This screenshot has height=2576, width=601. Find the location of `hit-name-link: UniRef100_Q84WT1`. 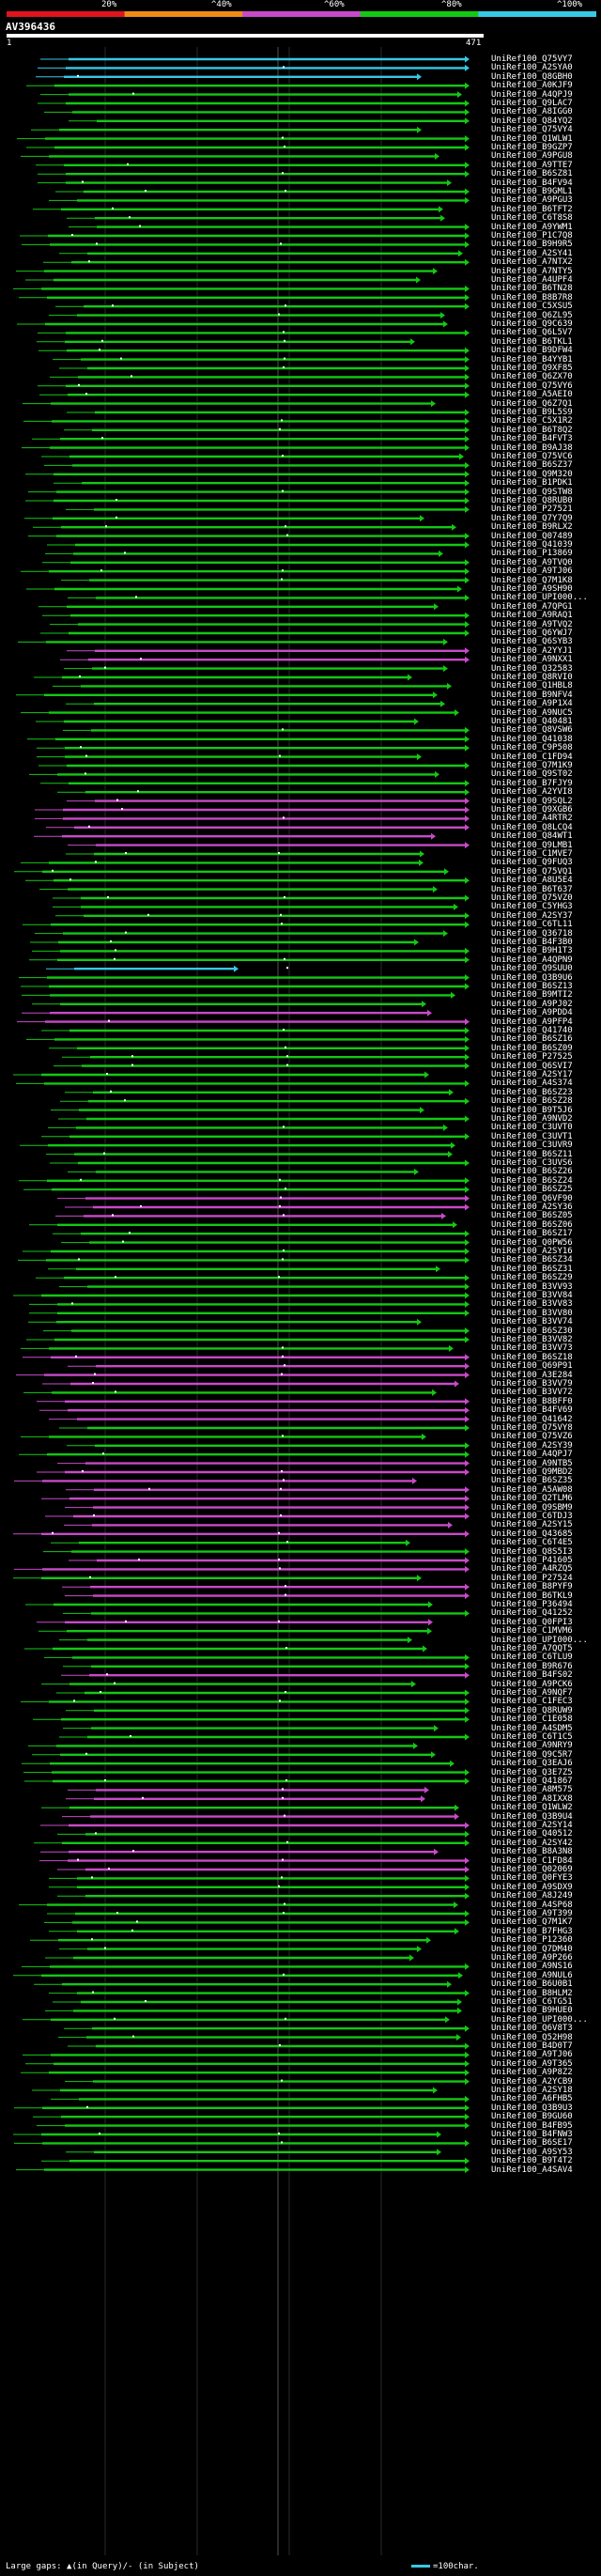

hit-name-link: UniRef100_Q84WT1 is located at coordinates (532, 836).